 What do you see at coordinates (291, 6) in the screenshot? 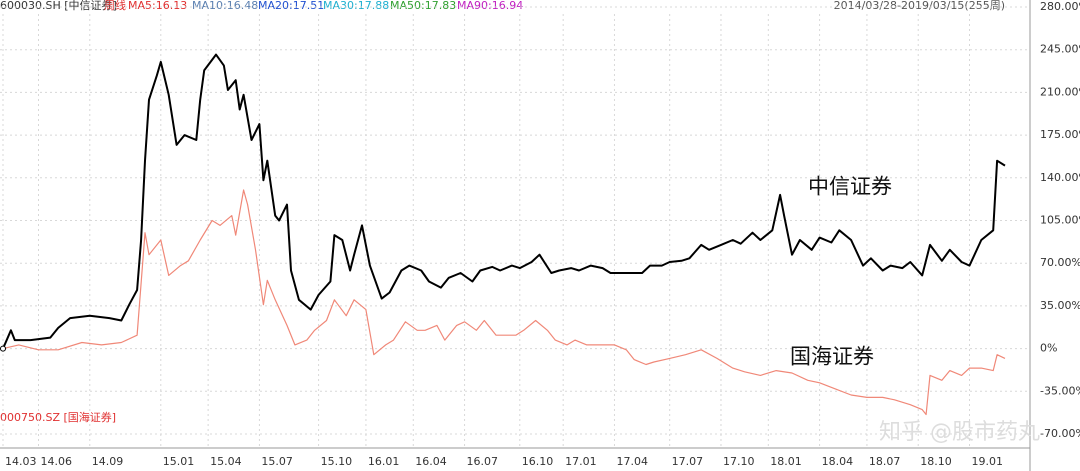
I see `indicator: MA20:17.51` at bounding box center [291, 6].